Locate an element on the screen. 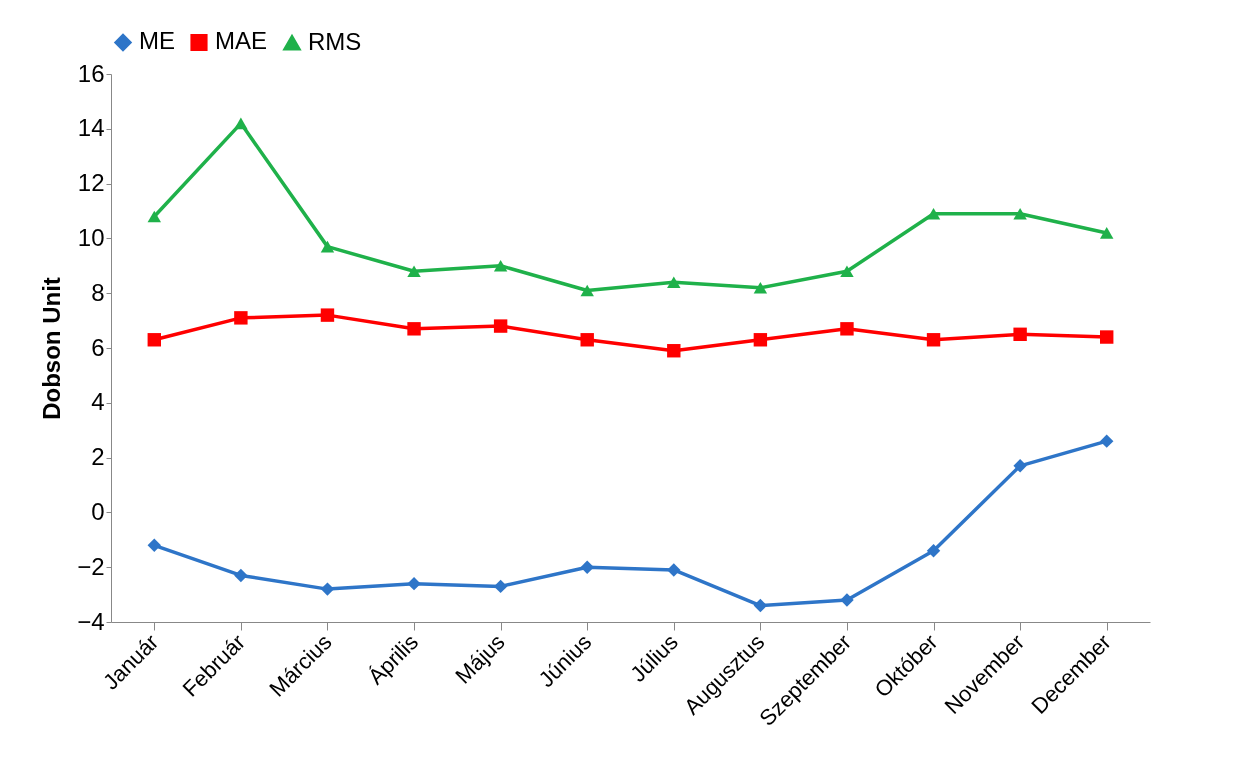 Image resolution: width=1233 pixels, height=763 pixels. y-tick-label: −2 is located at coordinates (91, 566).